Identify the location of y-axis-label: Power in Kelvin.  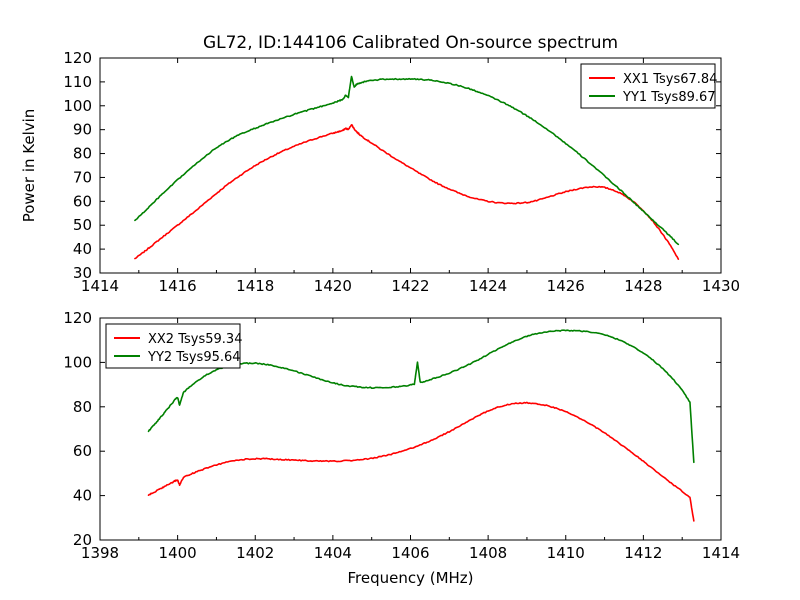
(29, 166).